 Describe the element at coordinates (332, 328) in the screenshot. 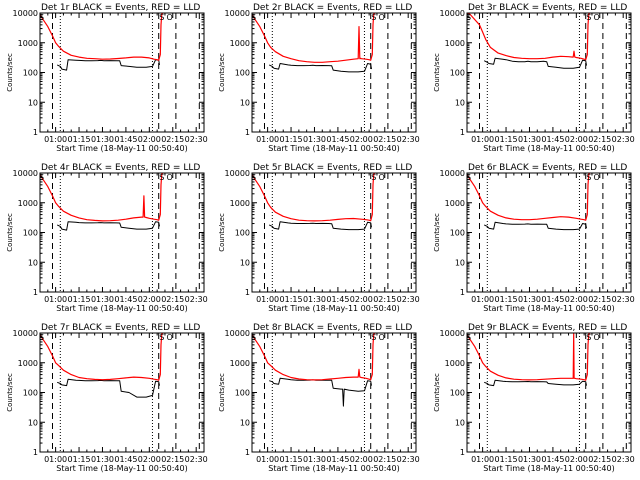

I see `panel-title: Det 8r BLACK = Events, RED = LLD` at that location.